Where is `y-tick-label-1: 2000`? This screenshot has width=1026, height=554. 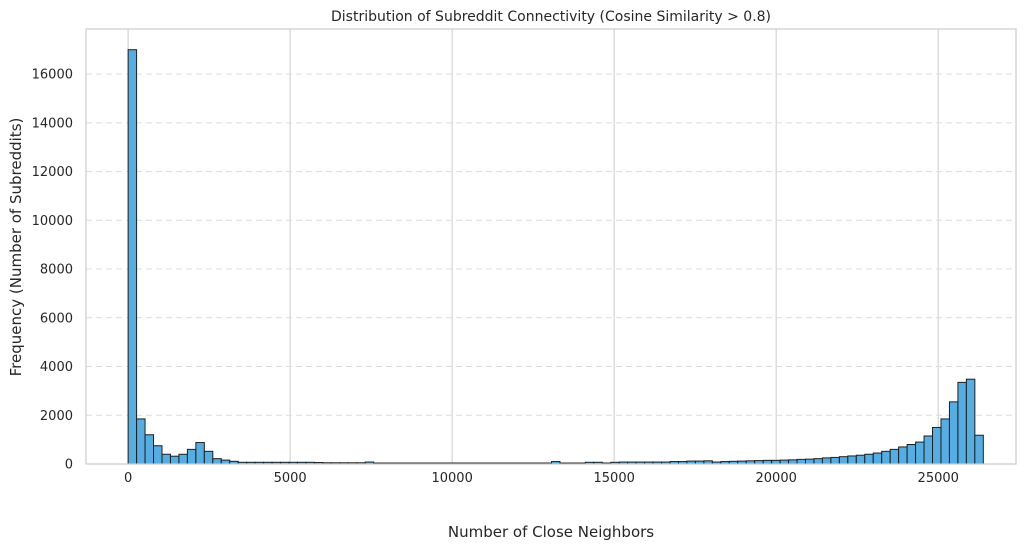 y-tick-label-1: 2000 is located at coordinates (56, 416).